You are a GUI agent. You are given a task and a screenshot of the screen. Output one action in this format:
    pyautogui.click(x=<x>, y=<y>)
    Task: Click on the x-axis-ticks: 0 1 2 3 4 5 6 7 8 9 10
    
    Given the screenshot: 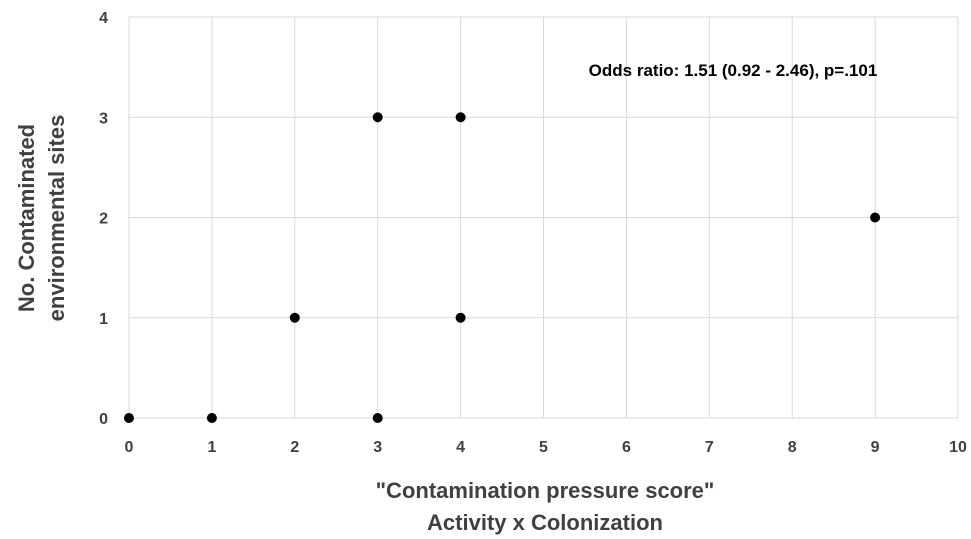 What is the action you would take?
    pyautogui.click(x=546, y=447)
    